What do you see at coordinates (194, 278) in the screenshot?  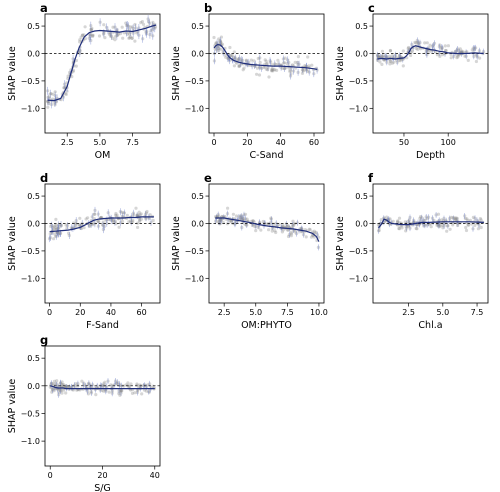 I see `y-tick-label: −1.0` at bounding box center [194, 278].